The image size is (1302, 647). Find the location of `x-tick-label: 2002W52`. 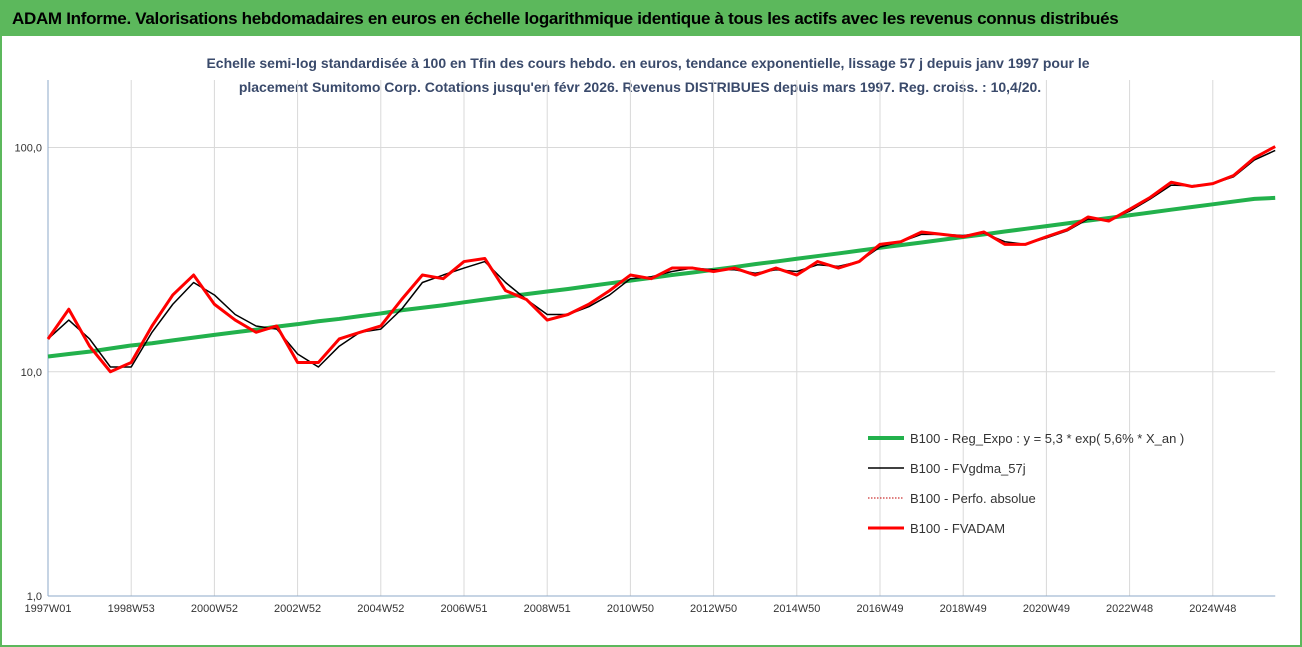

x-tick-label: 2002W52 is located at coordinates (297, 609).